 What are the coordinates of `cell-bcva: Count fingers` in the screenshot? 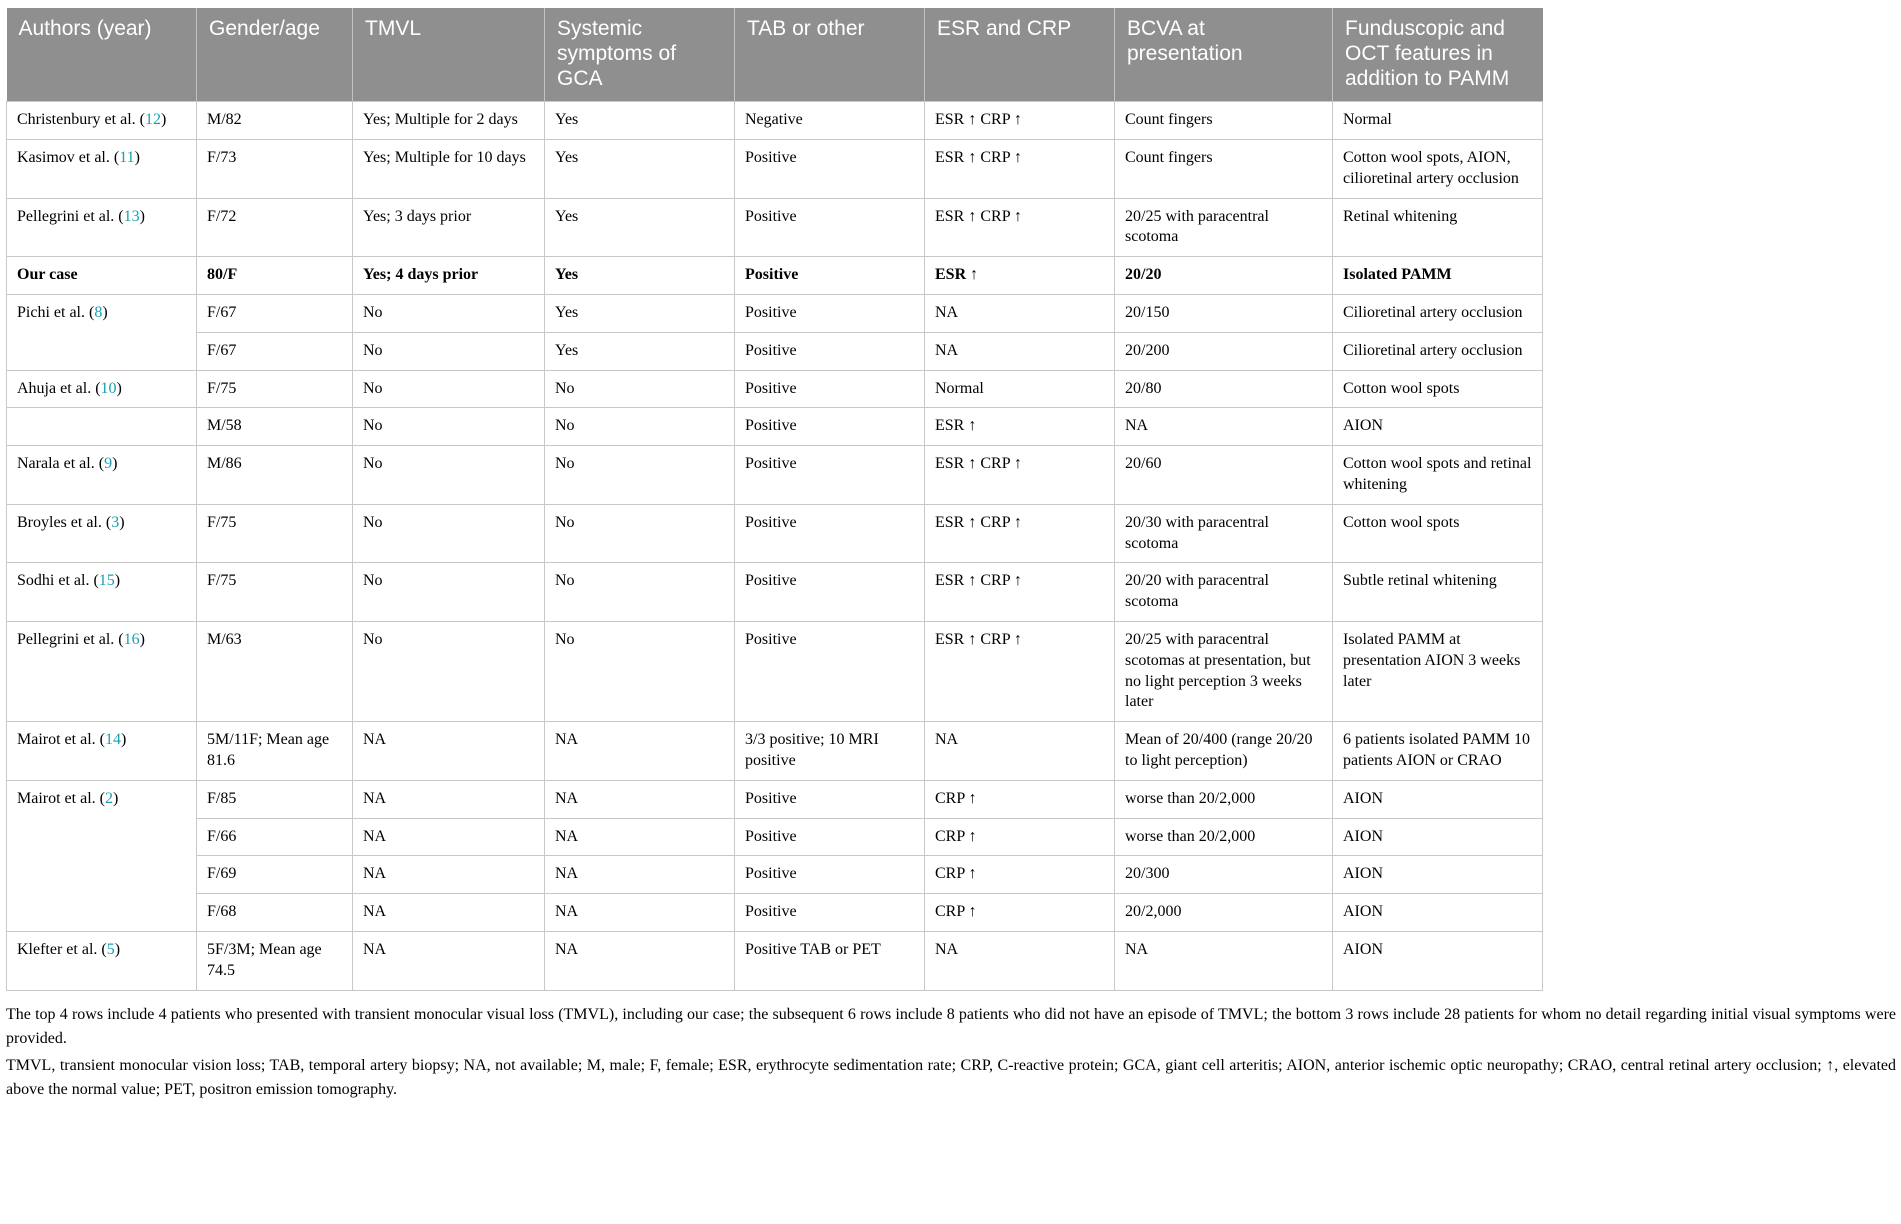 It's located at (1223, 169).